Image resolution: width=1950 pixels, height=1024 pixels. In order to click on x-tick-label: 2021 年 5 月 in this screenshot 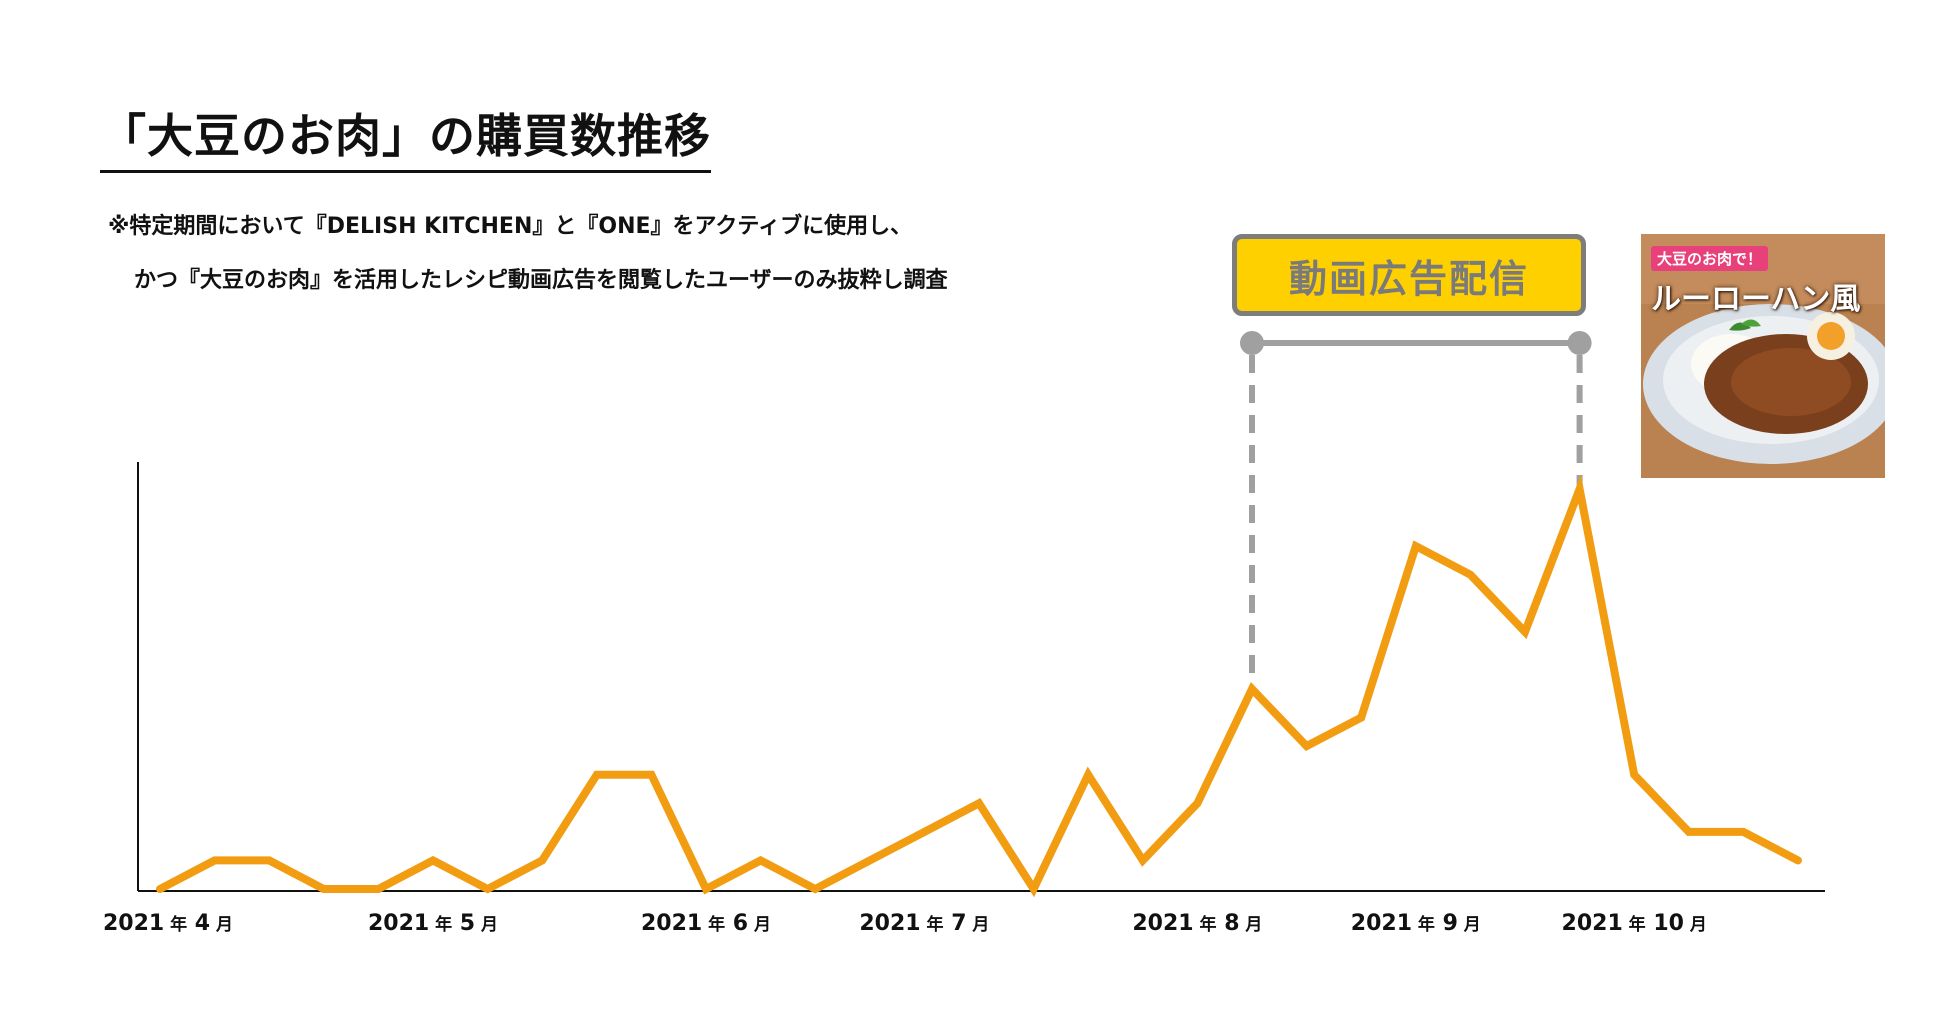, I will do `click(433, 923)`.